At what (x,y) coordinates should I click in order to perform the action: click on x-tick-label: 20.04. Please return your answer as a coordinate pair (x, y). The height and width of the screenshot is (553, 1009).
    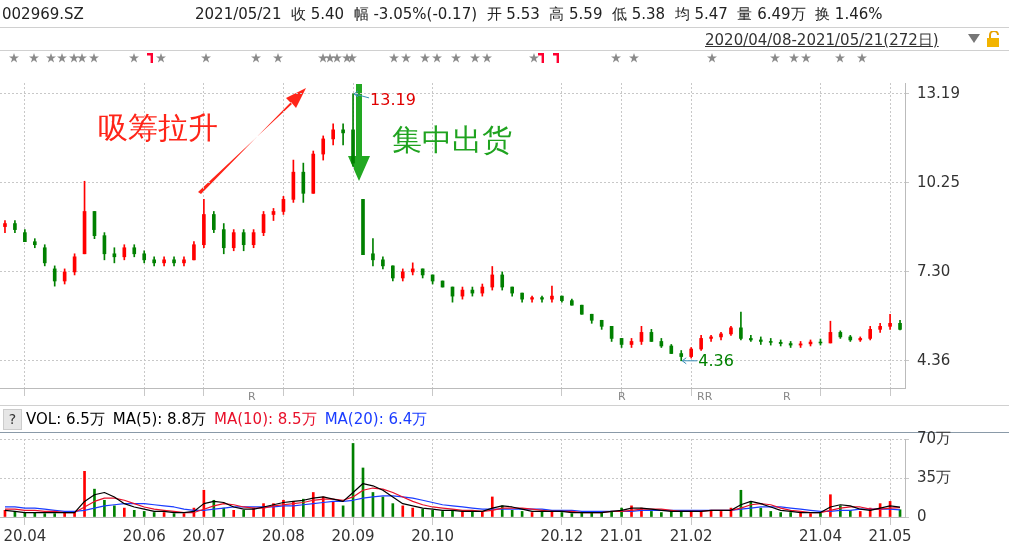
    Looking at the image, I should click on (25, 535).